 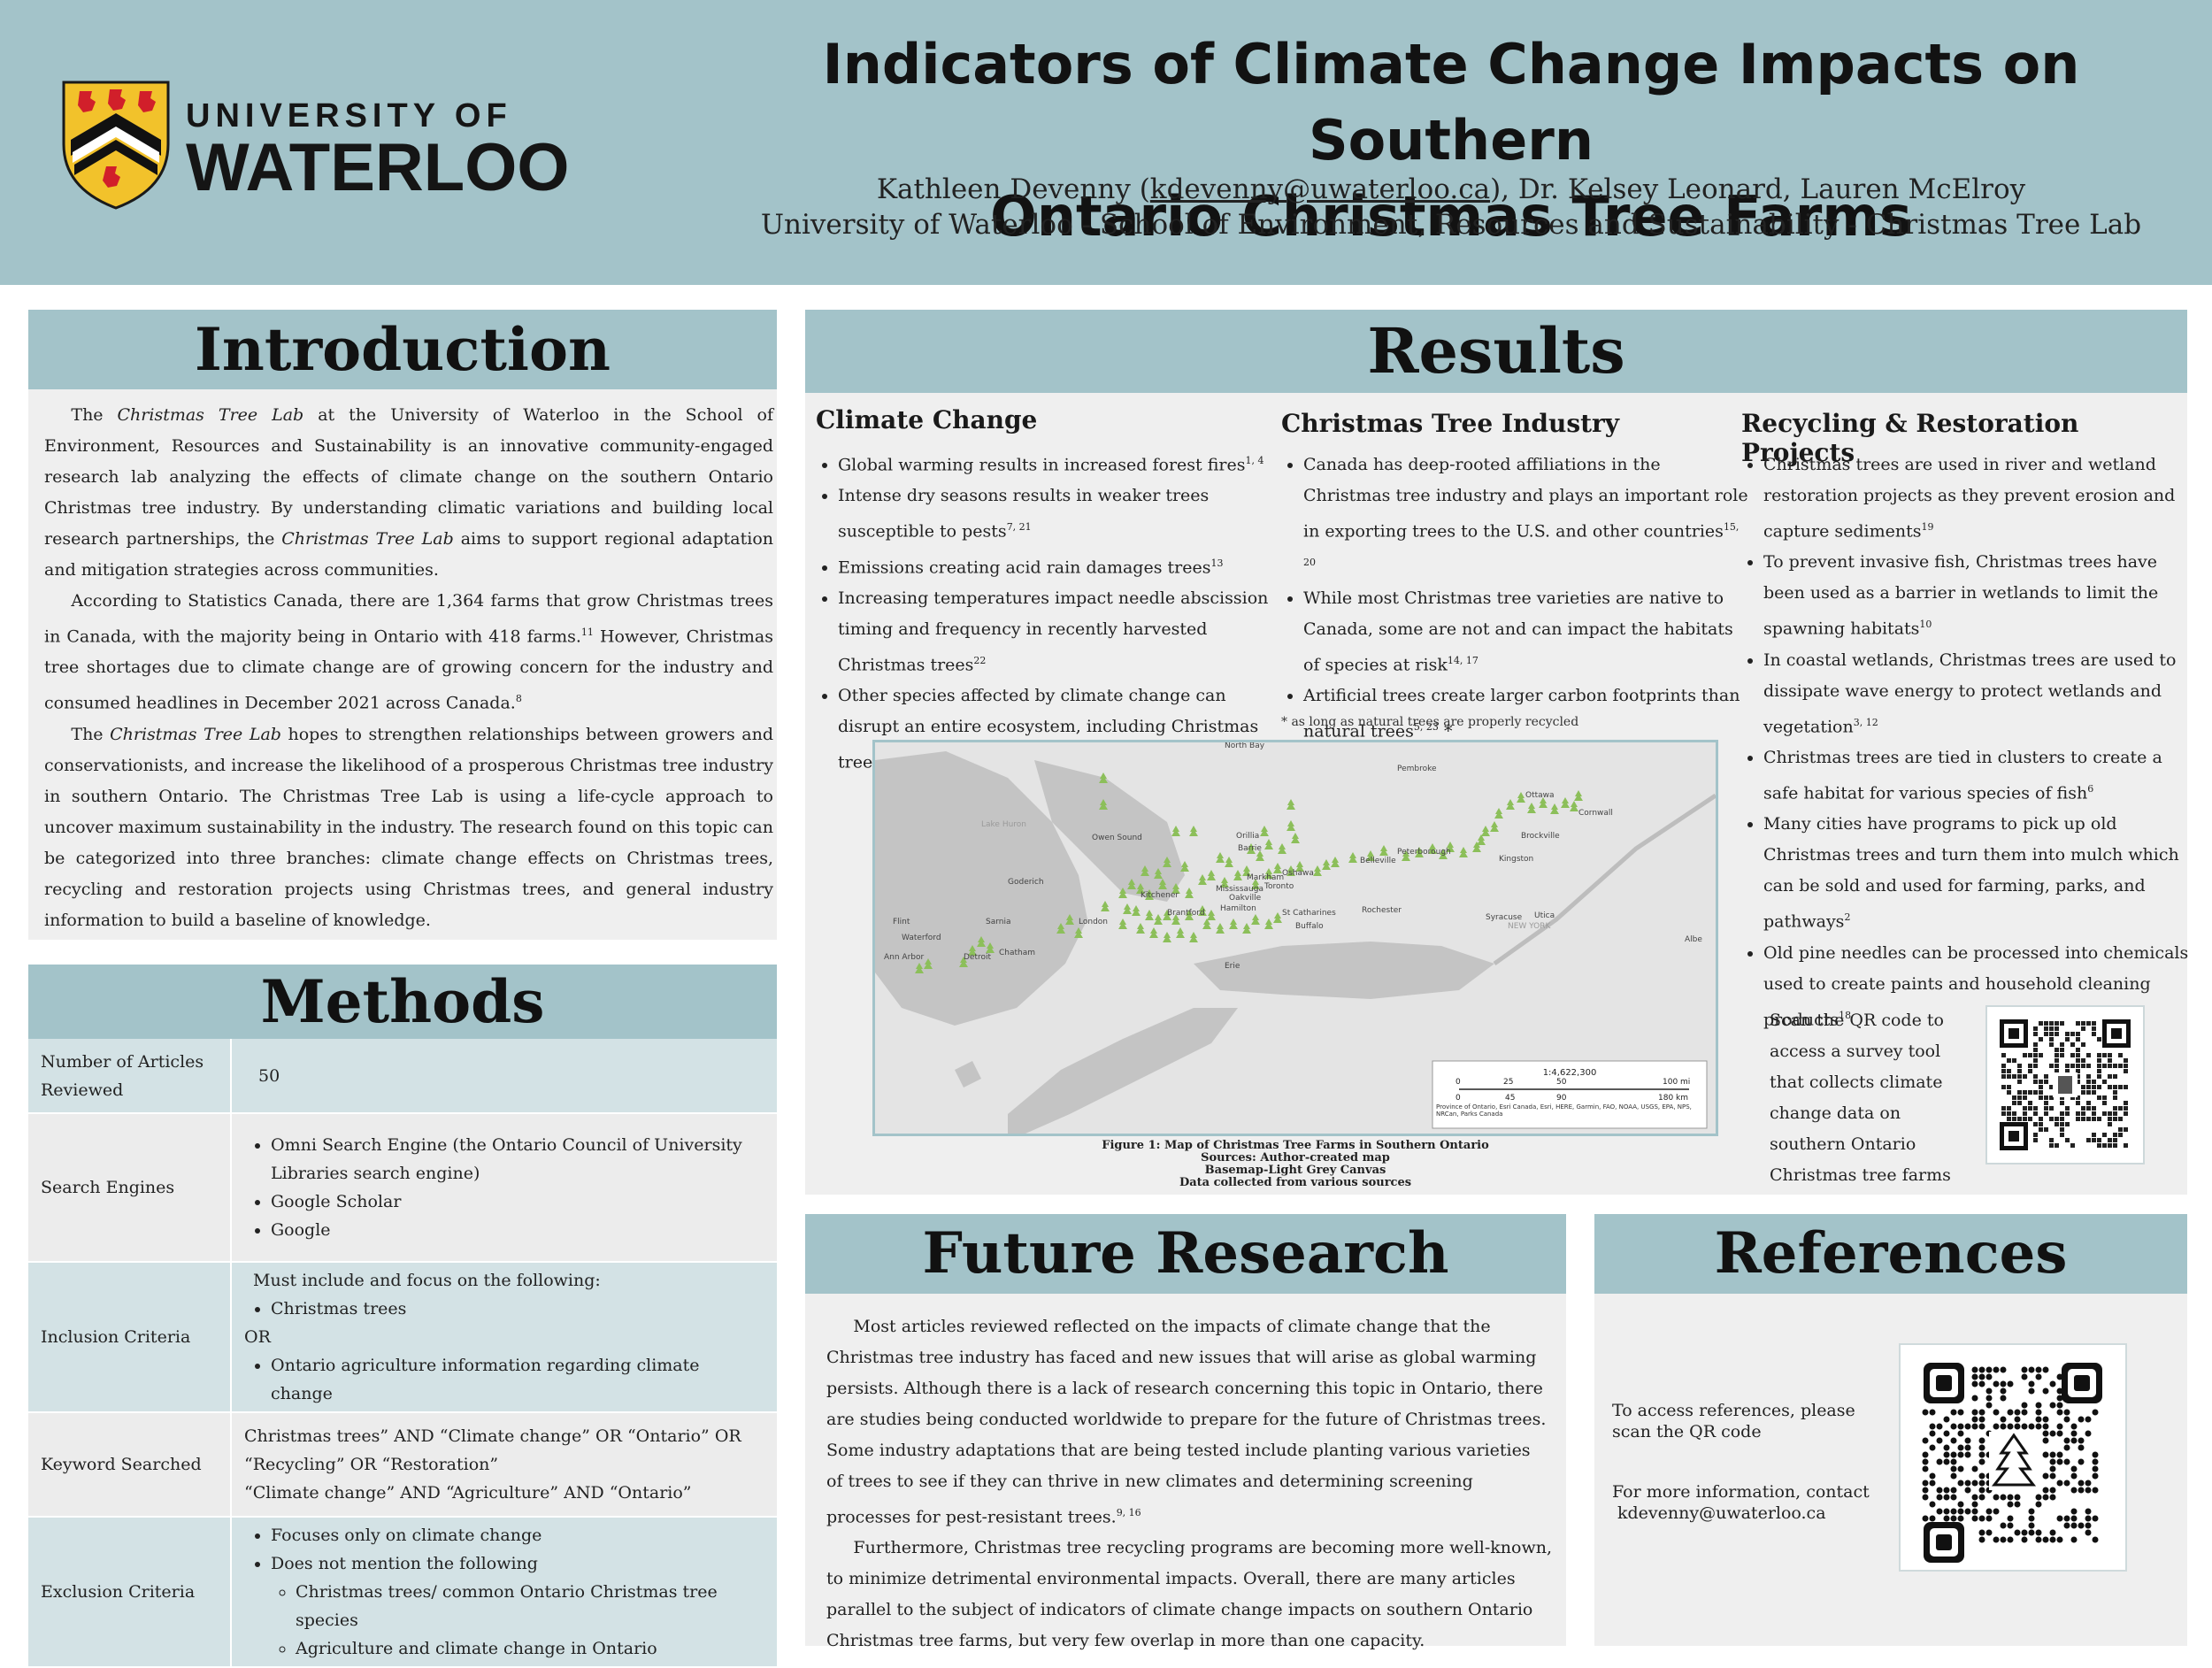 I want to click on intro-text: The, so click(x=94, y=415).